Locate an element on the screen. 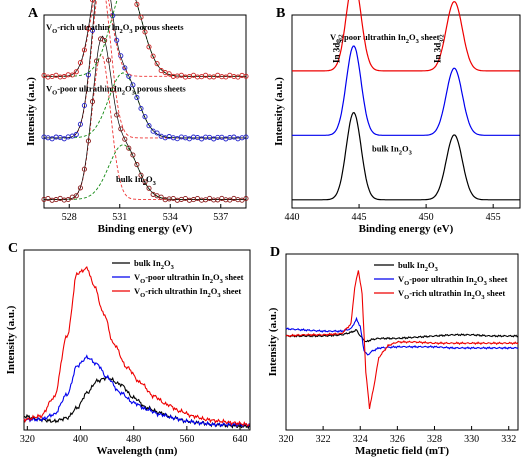 Image resolution: width=530 pixels, height=466 pixels. series-label: VO-poor ultrathin In2O3 sheet is located at coordinates (385, 38).